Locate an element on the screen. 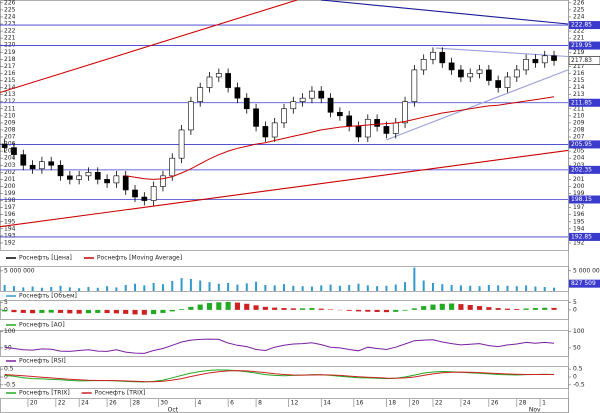  y-tick-label: 196 is located at coordinates (579, 214).